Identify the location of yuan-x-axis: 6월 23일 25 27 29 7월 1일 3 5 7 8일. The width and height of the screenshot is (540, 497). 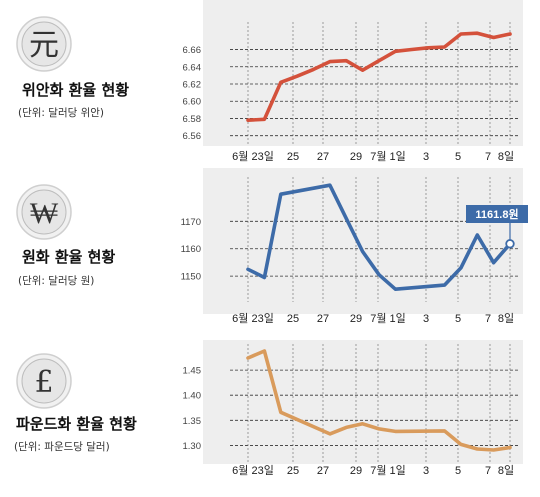
(373, 156).